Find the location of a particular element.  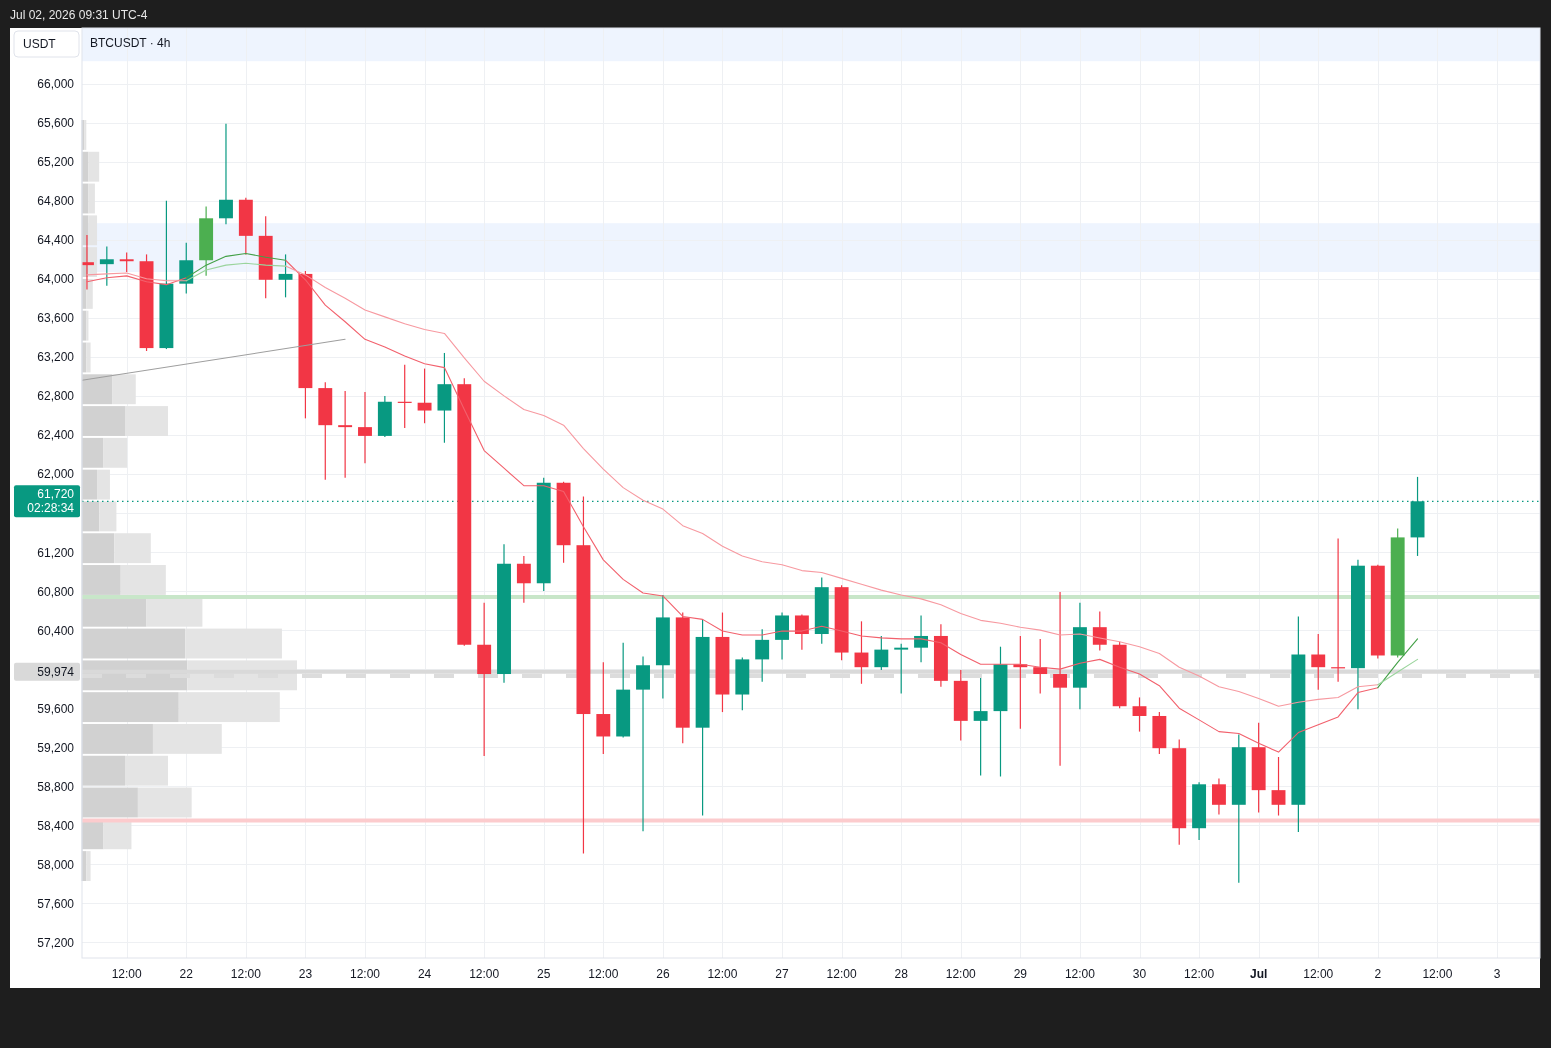

x-tick-label: 23 is located at coordinates (305, 974).